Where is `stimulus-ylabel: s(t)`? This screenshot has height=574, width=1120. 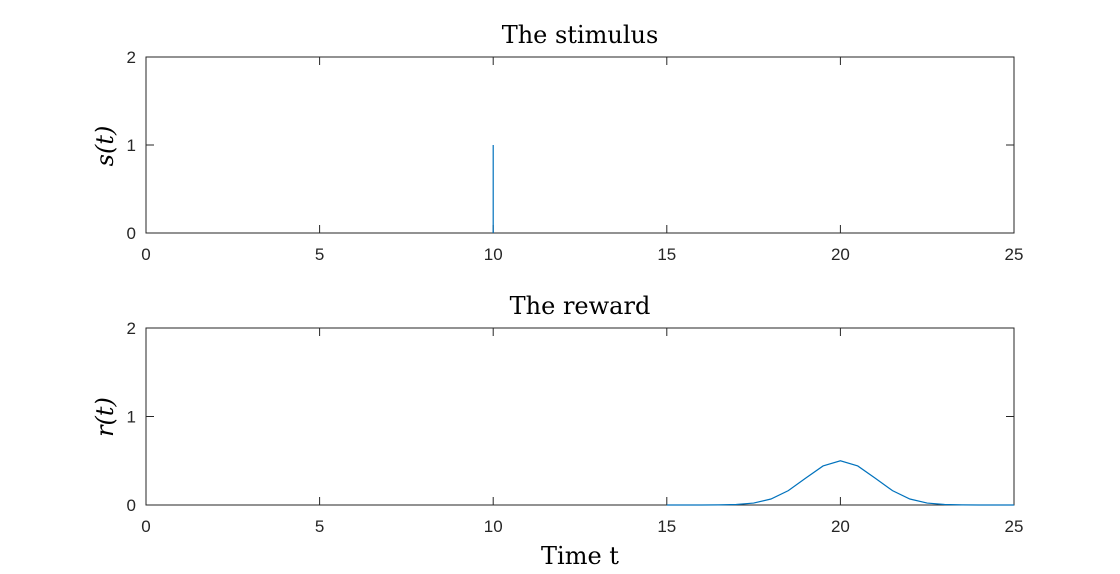 stimulus-ylabel: s(t) is located at coordinates (105, 146).